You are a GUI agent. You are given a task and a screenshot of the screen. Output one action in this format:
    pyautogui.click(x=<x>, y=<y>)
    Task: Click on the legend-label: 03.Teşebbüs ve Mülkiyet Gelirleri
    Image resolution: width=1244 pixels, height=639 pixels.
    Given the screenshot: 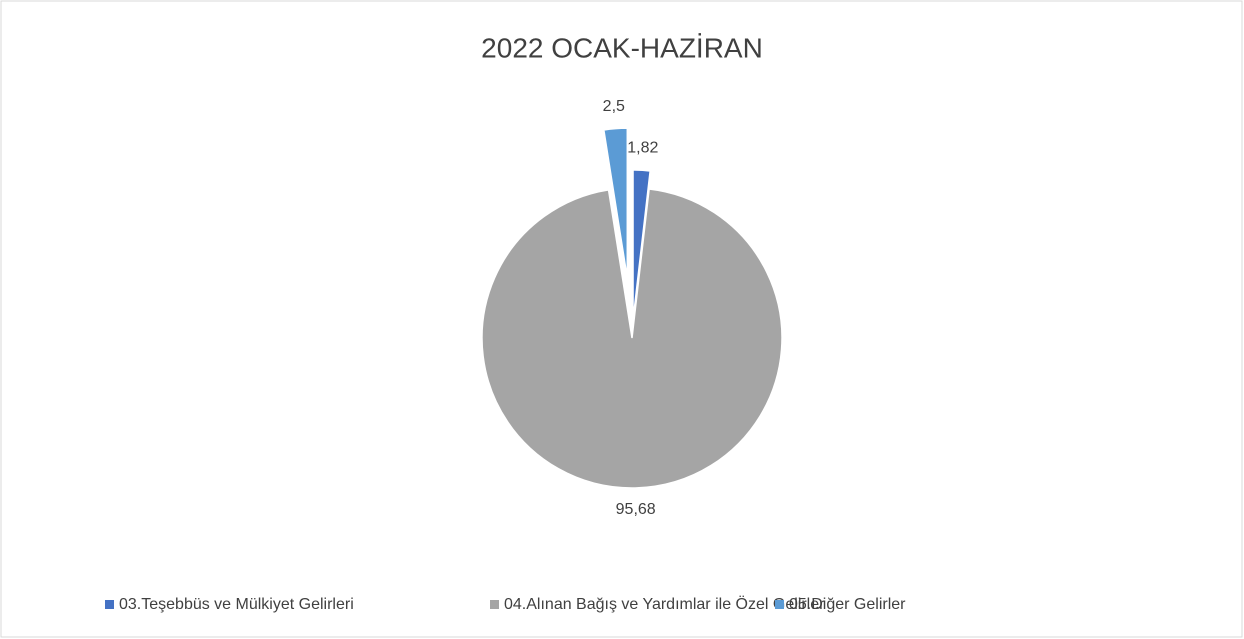 What is the action you would take?
    pyautogui.click(x=236, y=604)
    